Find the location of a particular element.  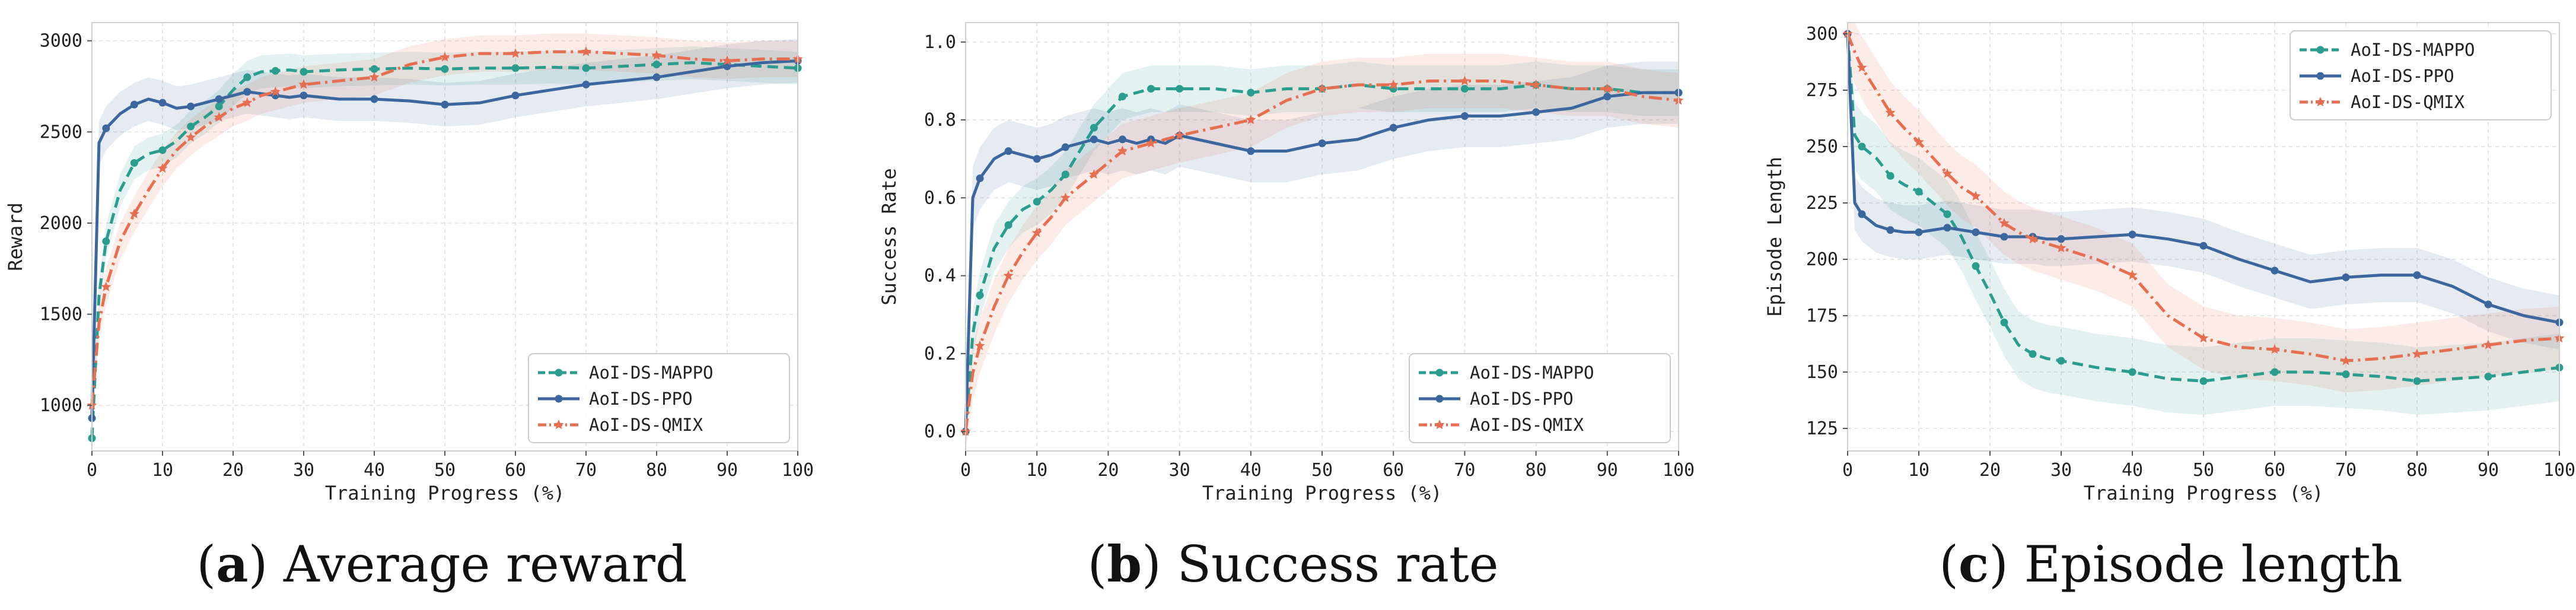

confidence-band-ppo is located at coordinates (2203, 186).